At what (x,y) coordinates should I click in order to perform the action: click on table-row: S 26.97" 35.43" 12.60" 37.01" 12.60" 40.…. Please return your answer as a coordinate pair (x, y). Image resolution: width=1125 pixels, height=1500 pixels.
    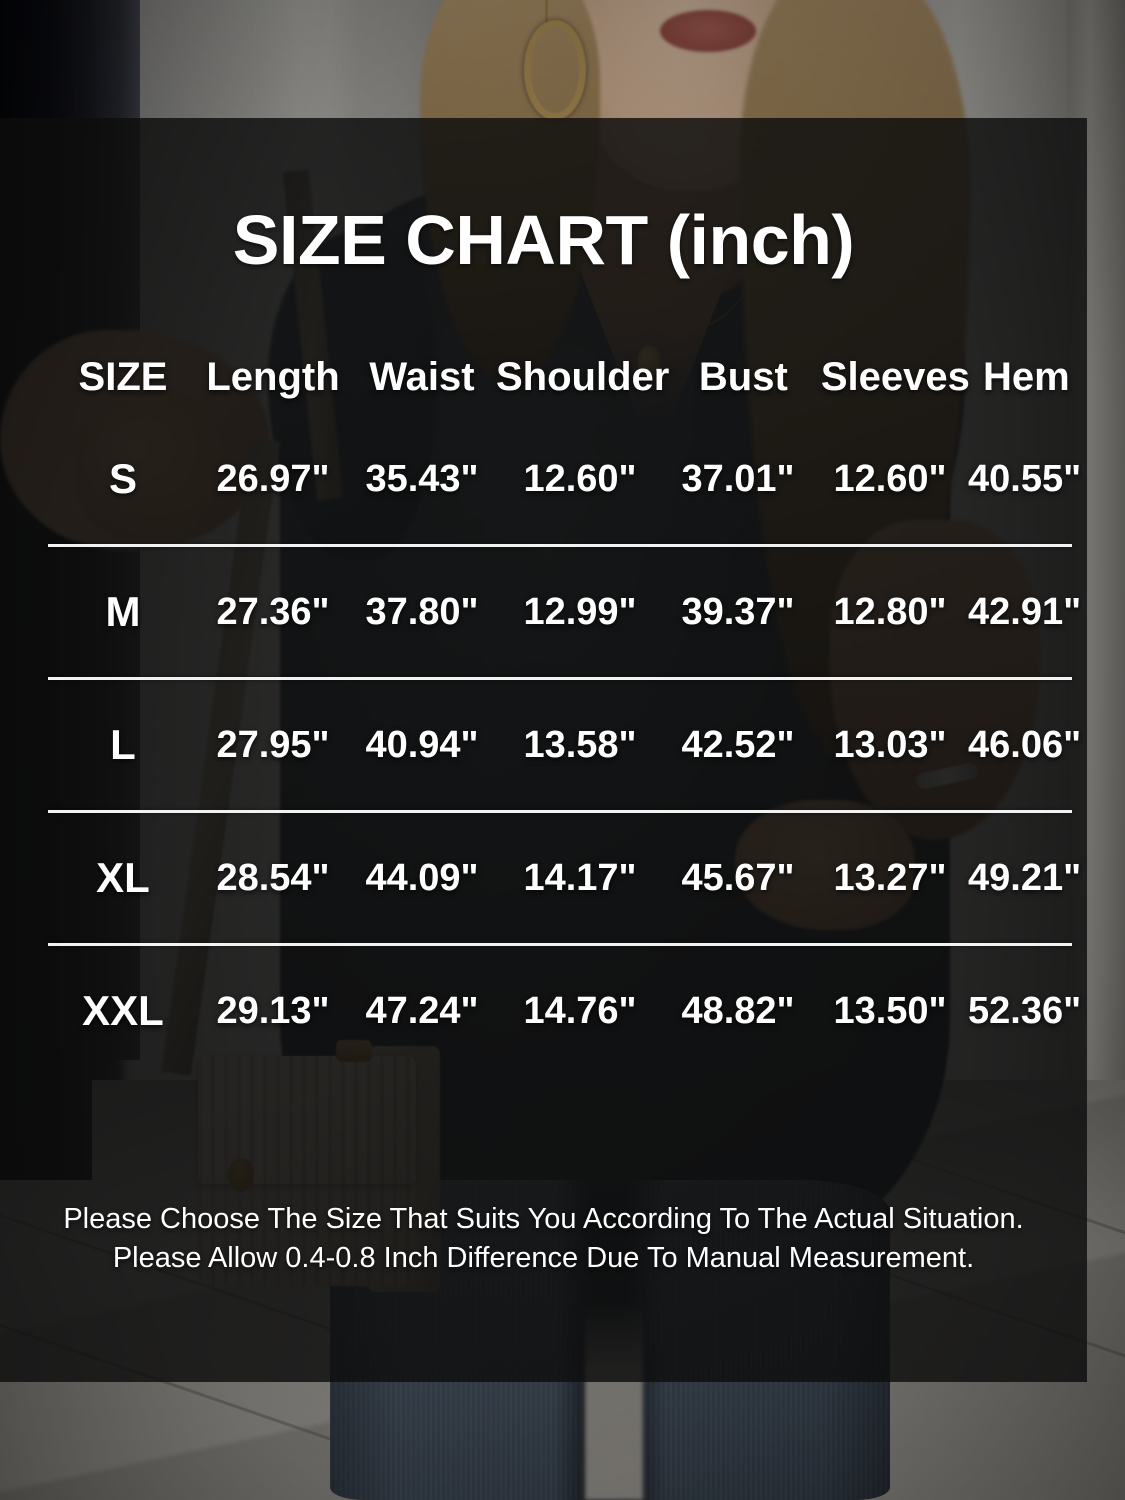
    Looking at the image, I should click on (564, 479).